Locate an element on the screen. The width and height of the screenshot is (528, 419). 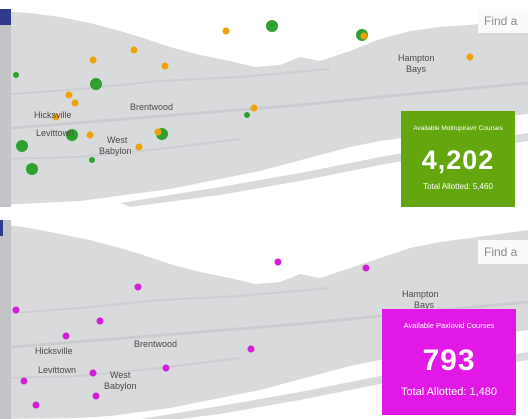
paxlovid-label: Available Paxlovid Courses is located at coordinates (449, 325).